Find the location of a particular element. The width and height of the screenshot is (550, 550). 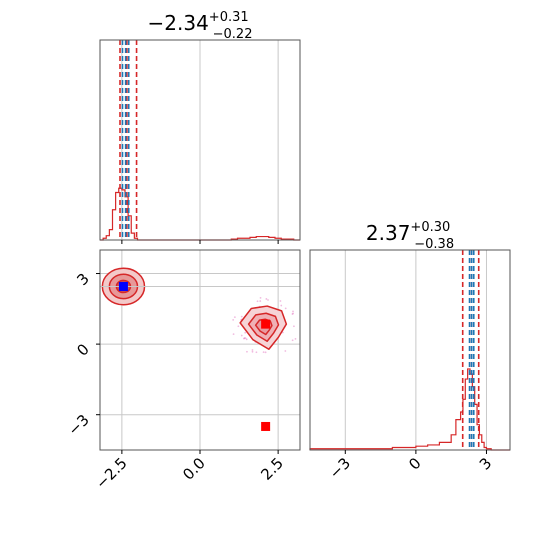

title-p1-sup: +0.30 is located at coordinates (430, 227).